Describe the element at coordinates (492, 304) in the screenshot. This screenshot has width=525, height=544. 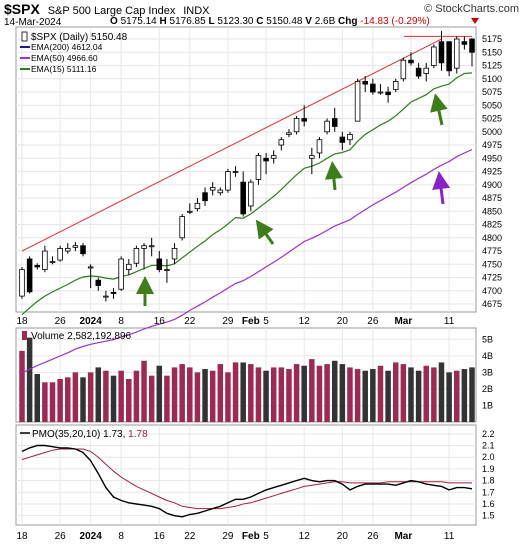
I see `price-tick-label: 4675` at that location.